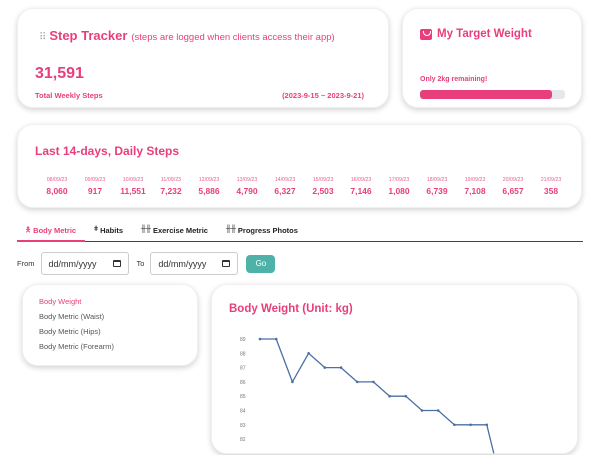  What do you see at coordinates (399, 191) in the screenshot?
I see `day-steps: 1,080` at bounding box center [399, 191].